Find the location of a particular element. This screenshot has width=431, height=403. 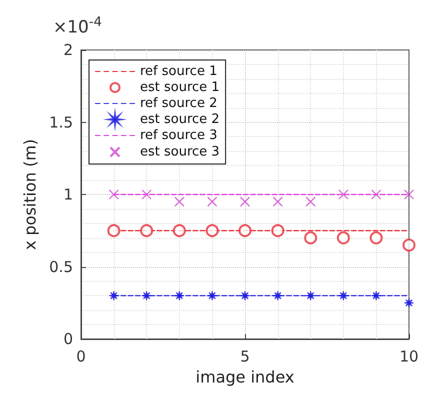

y-tick-label: 2 is located at coordinates (68, 50).